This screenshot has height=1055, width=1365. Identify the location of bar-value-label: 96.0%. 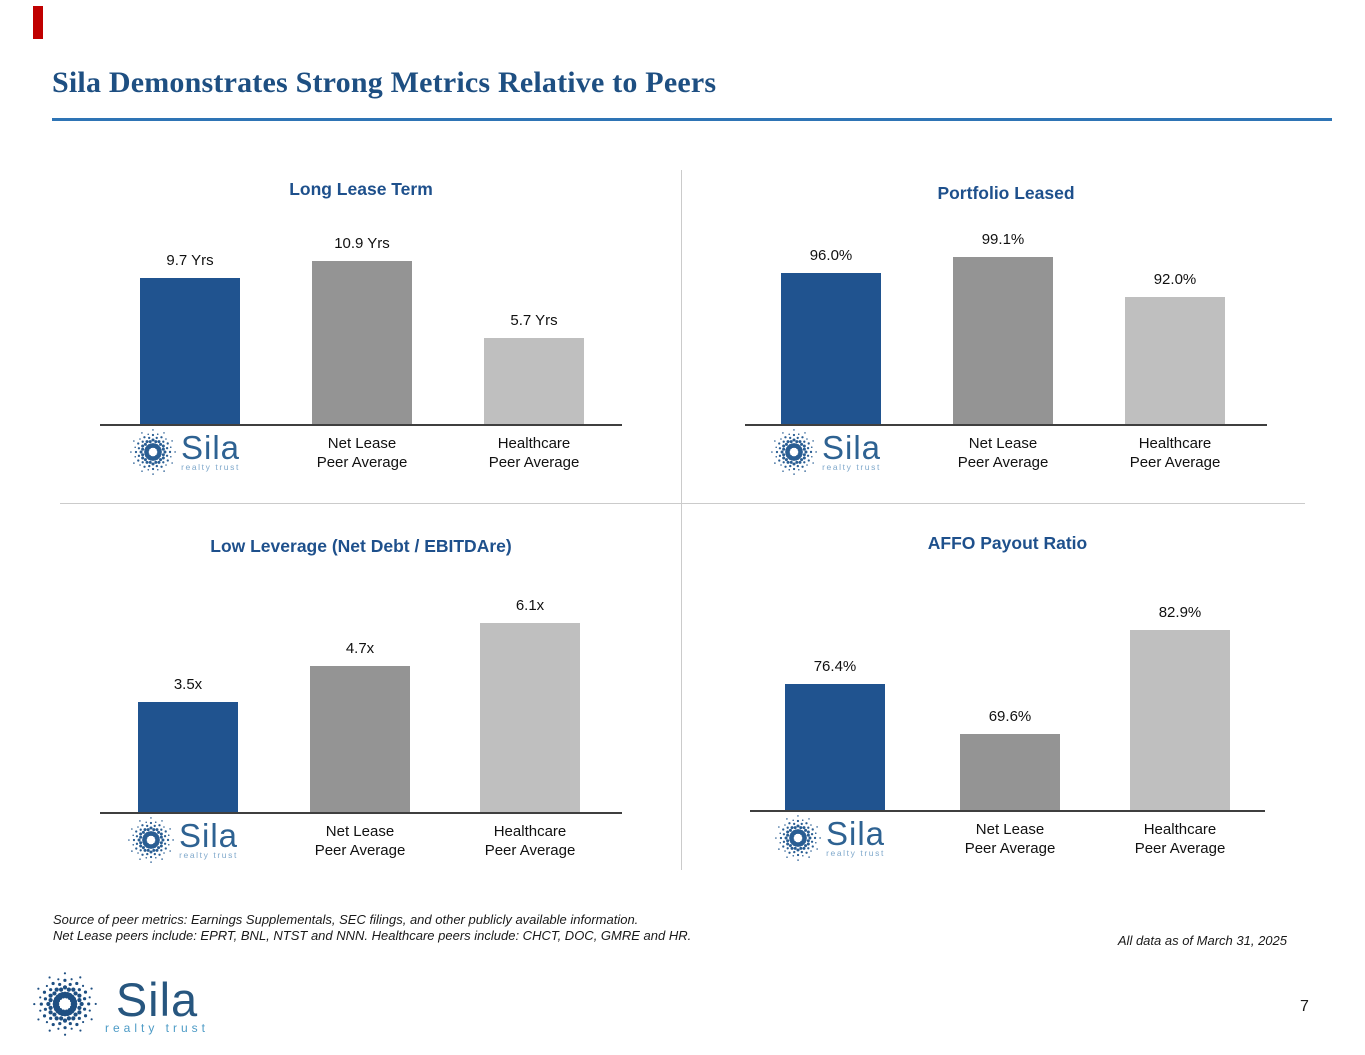
(831, 255).